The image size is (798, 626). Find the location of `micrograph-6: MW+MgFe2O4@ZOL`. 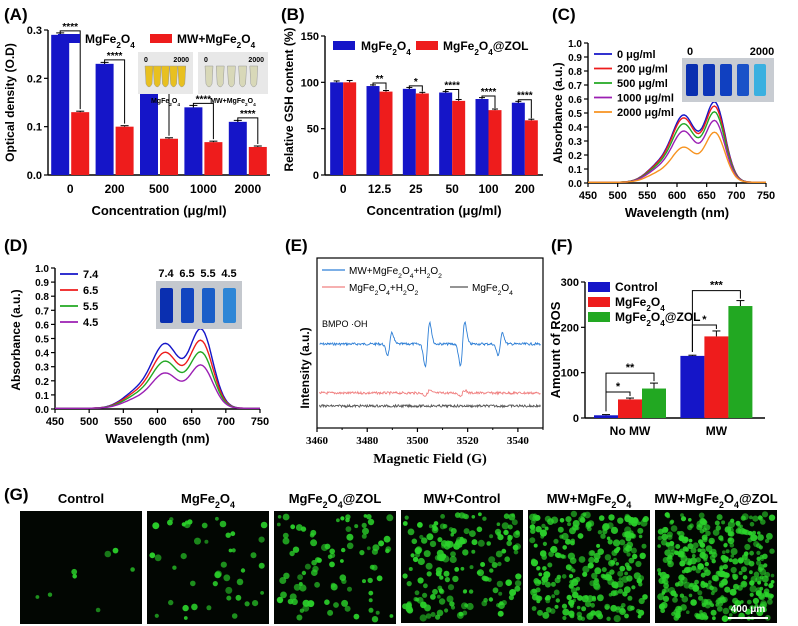

micrograph-6: MW+MgFe2O4@ZOL is located at coordinates (716, 557).